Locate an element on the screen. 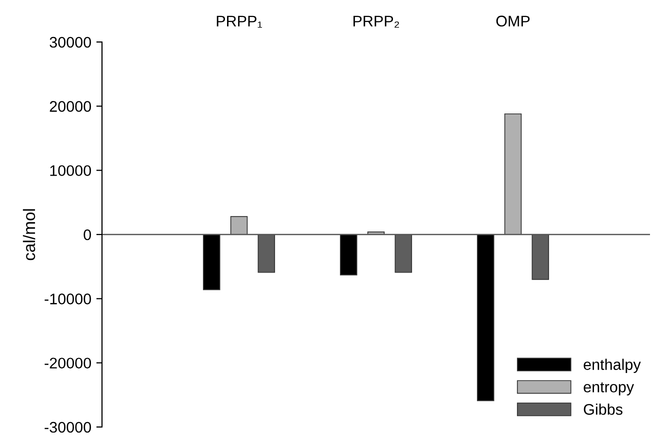 Image resolution: width=660 pixels, height=438 pixels. y-axis-title: cal/mol is located at coordinates (29, 234).